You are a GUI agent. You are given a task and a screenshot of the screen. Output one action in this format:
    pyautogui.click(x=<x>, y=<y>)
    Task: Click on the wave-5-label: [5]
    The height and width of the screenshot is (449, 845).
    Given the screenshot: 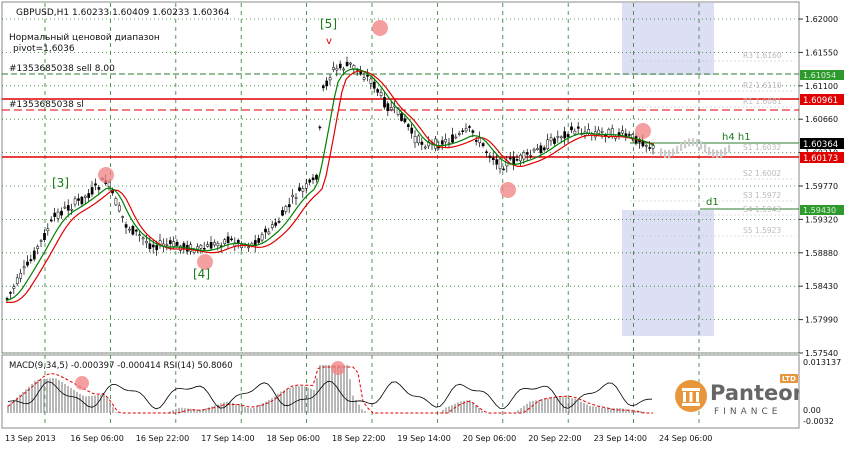 What is the action you would take?
    pyautogui.click(x=328, y=24)
    